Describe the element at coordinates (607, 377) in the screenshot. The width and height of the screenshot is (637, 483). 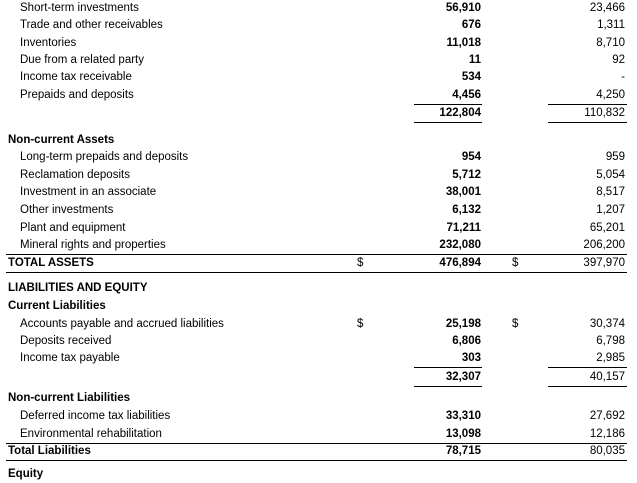
I see `prior-year-amount: 40,157` at that location.